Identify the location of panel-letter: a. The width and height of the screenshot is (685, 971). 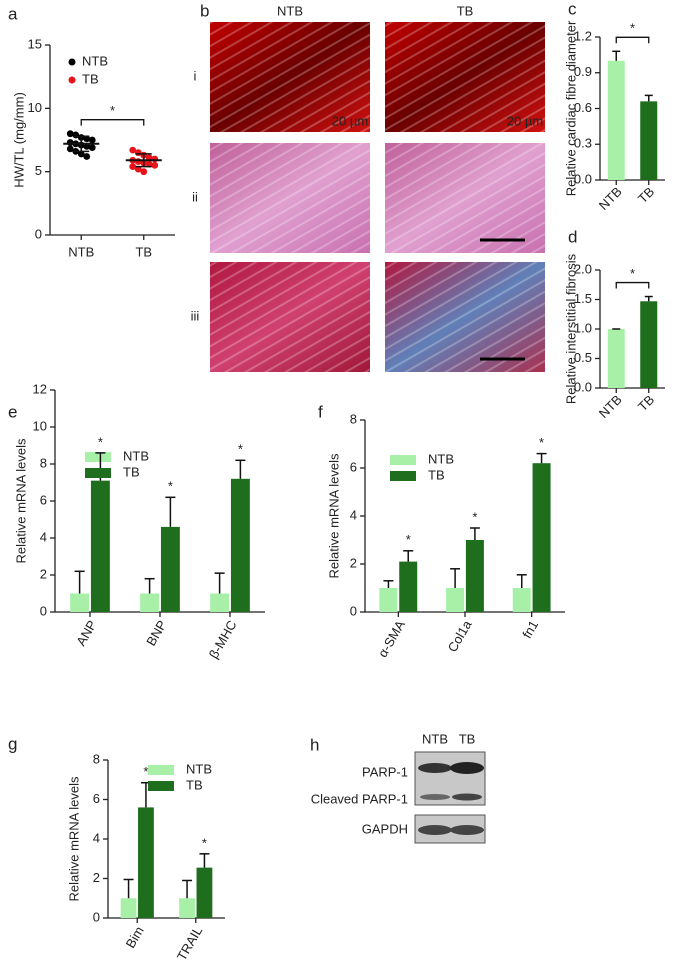
(13, 13).